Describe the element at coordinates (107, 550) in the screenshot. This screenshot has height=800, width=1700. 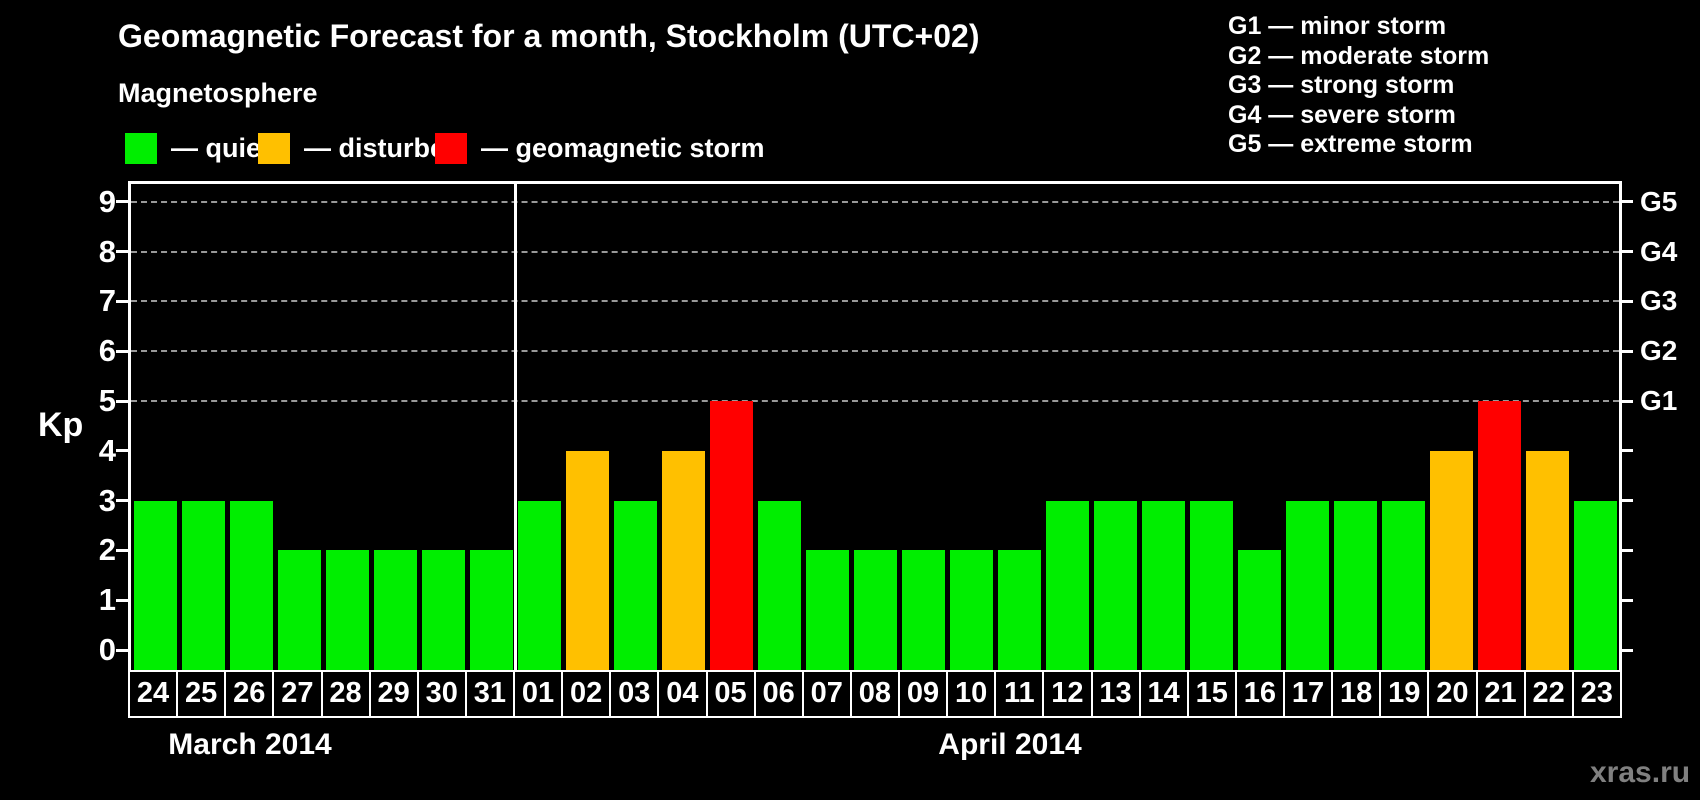
I see `y-axis-tick-label-2: 2` at that location.